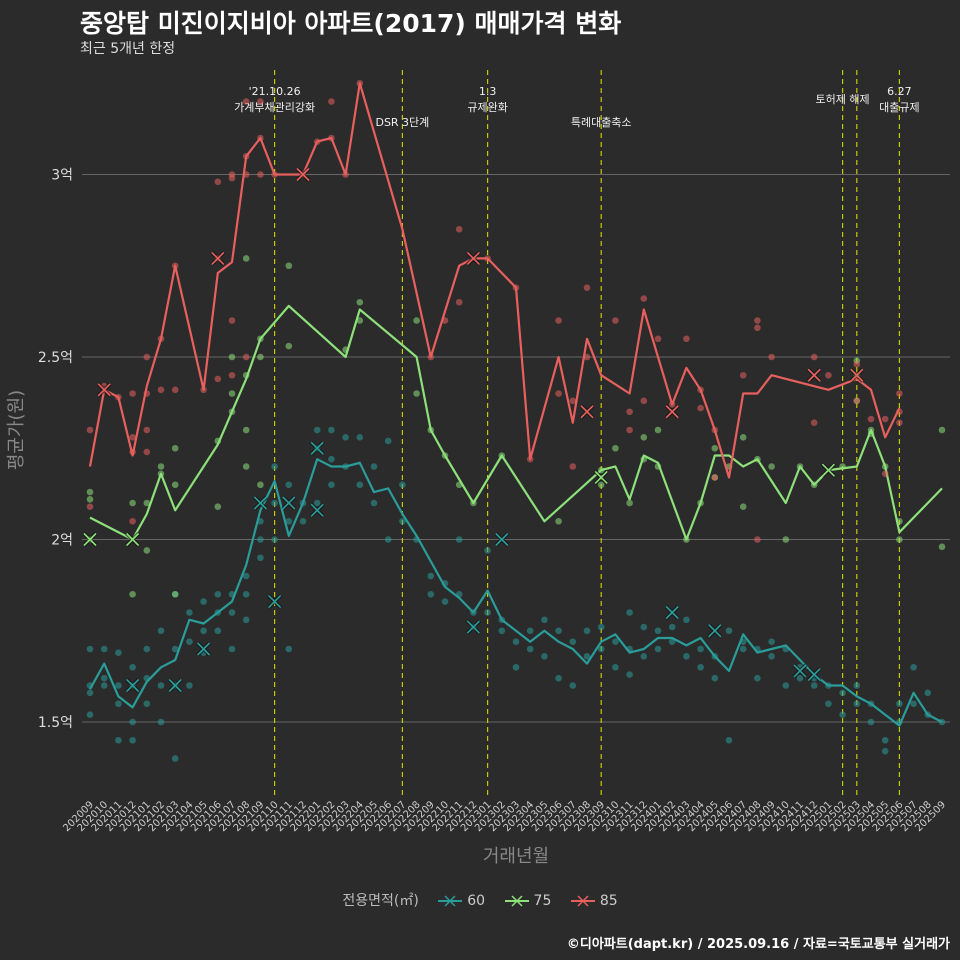  I want to click on event-label: 6.27, so click(899, 91).